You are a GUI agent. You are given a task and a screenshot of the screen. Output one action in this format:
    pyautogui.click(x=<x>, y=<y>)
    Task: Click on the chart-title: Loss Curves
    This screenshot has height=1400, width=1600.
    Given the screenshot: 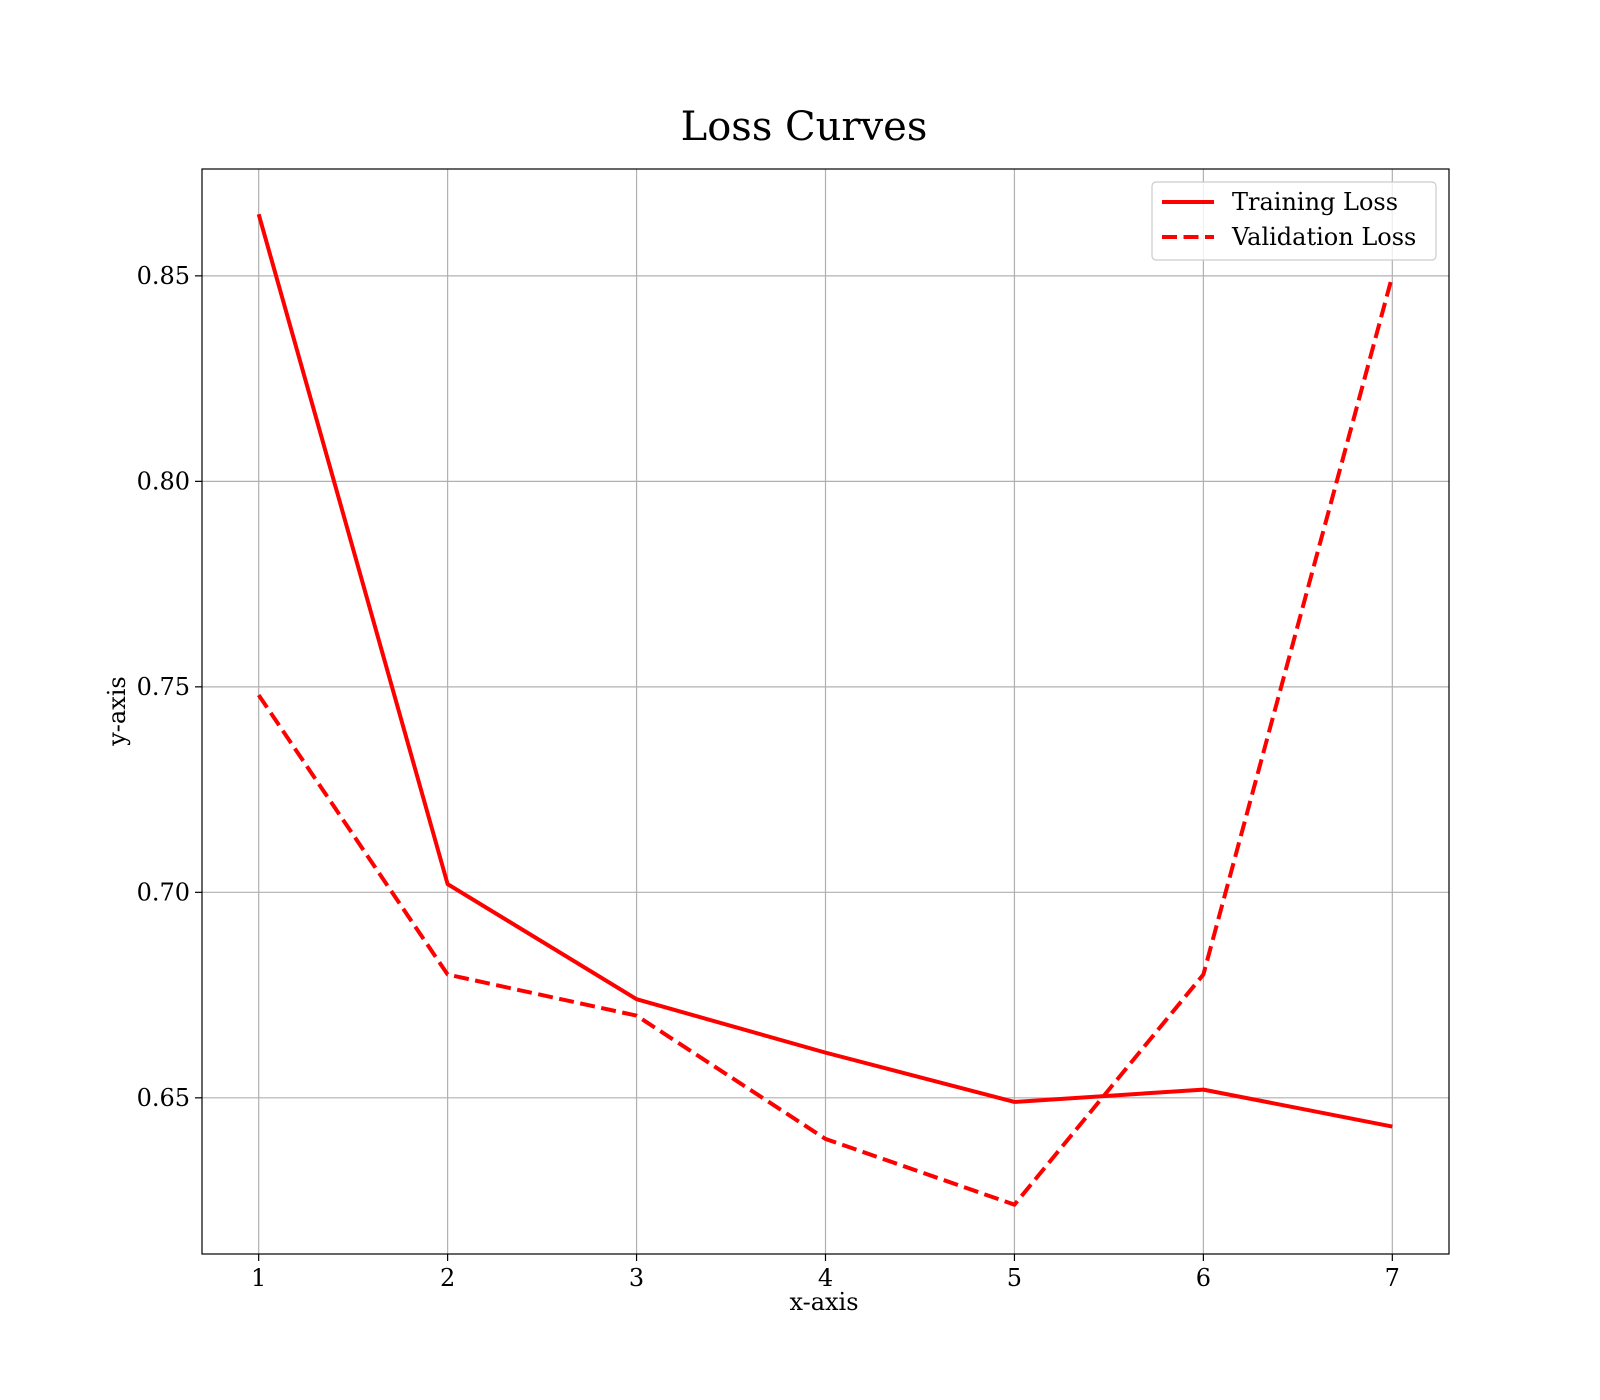 What is the action you would take?
    pyautogui.click(x=804, y=127)
    